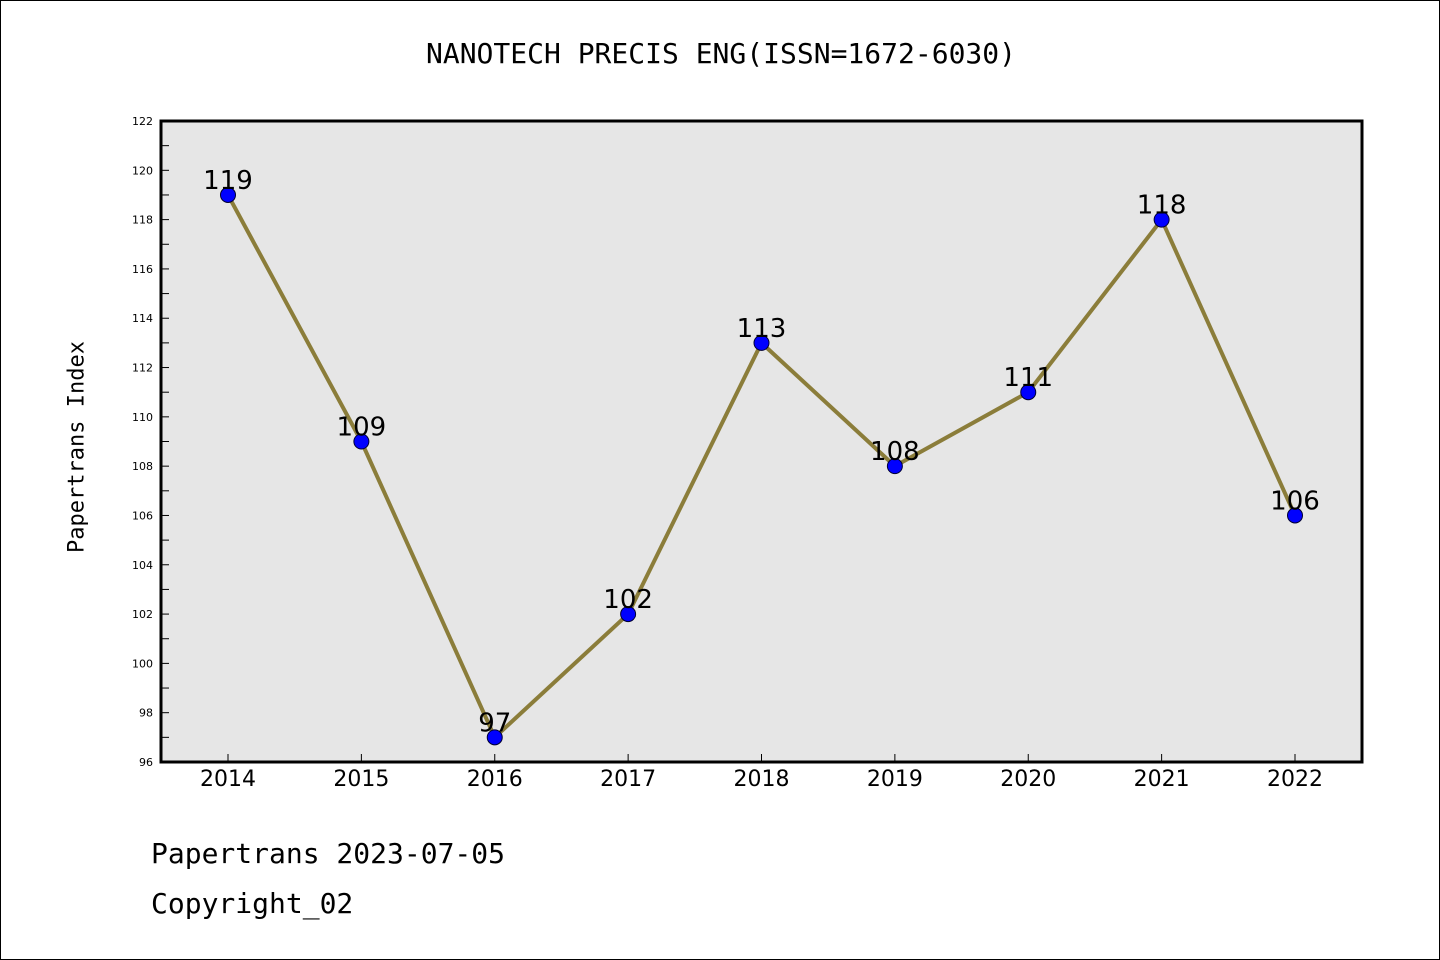  Describe the element at coordinates (142, 121) in the screenshot. I see `y-tick-label: 122` at that location.